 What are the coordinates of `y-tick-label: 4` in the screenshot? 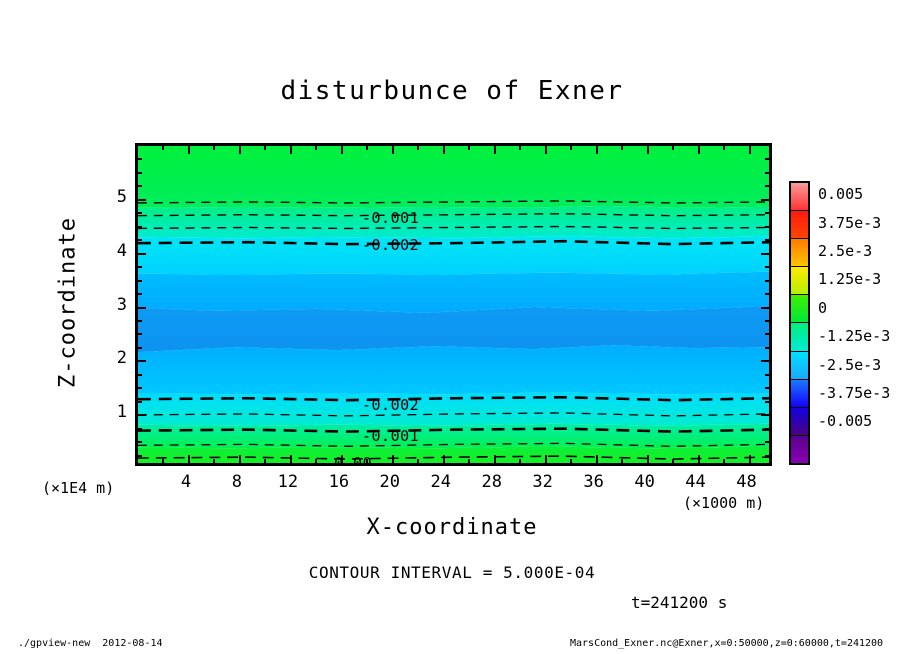 It's located at (121, 250).